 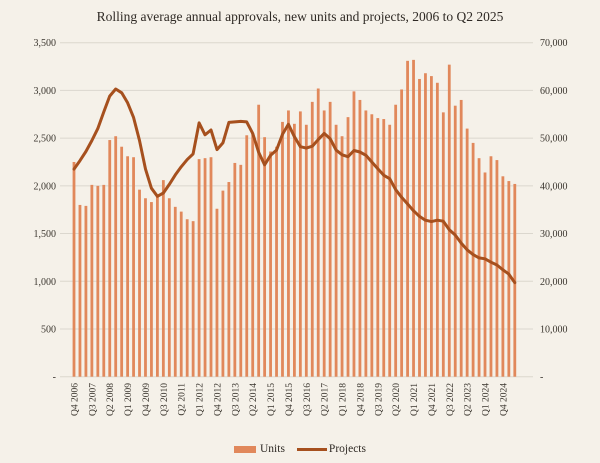 What do you see at coordinates (308, 399) in the screenshot?
I see `x-axis-label: Q3 2016` at bounding box center [308, 399].